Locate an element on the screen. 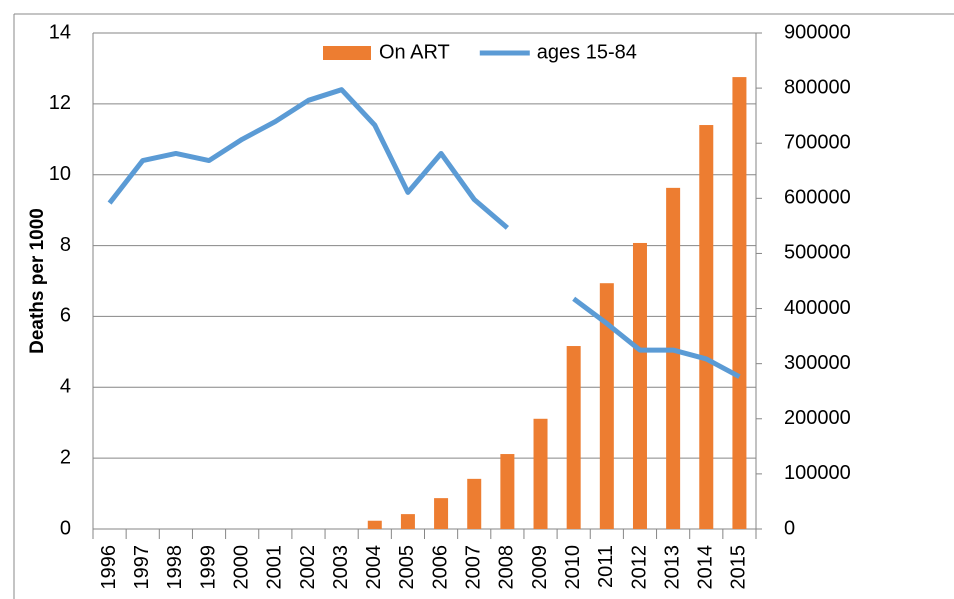  y-tick-label: 14 is located at coordinates (60, 32).